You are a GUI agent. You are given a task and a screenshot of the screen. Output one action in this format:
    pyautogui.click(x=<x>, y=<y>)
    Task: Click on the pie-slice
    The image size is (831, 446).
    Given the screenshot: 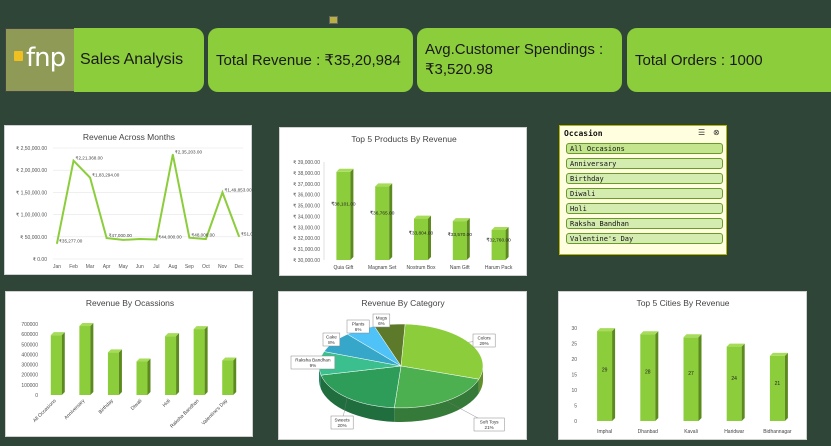 What is the action you would take?
    pyautogui.click(x=442, y=351)
    